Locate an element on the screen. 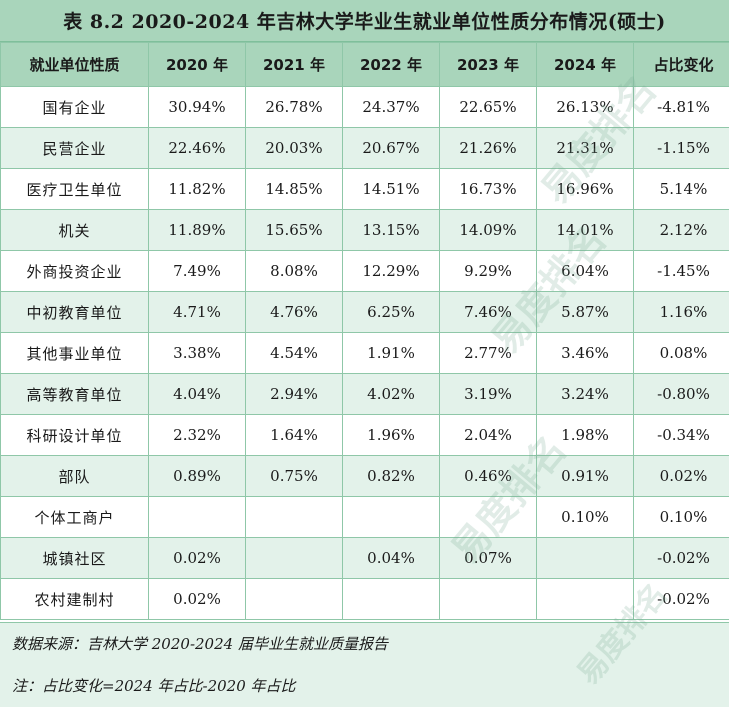  cell-y2023: 2.77% is located at coordinates (488, 353).